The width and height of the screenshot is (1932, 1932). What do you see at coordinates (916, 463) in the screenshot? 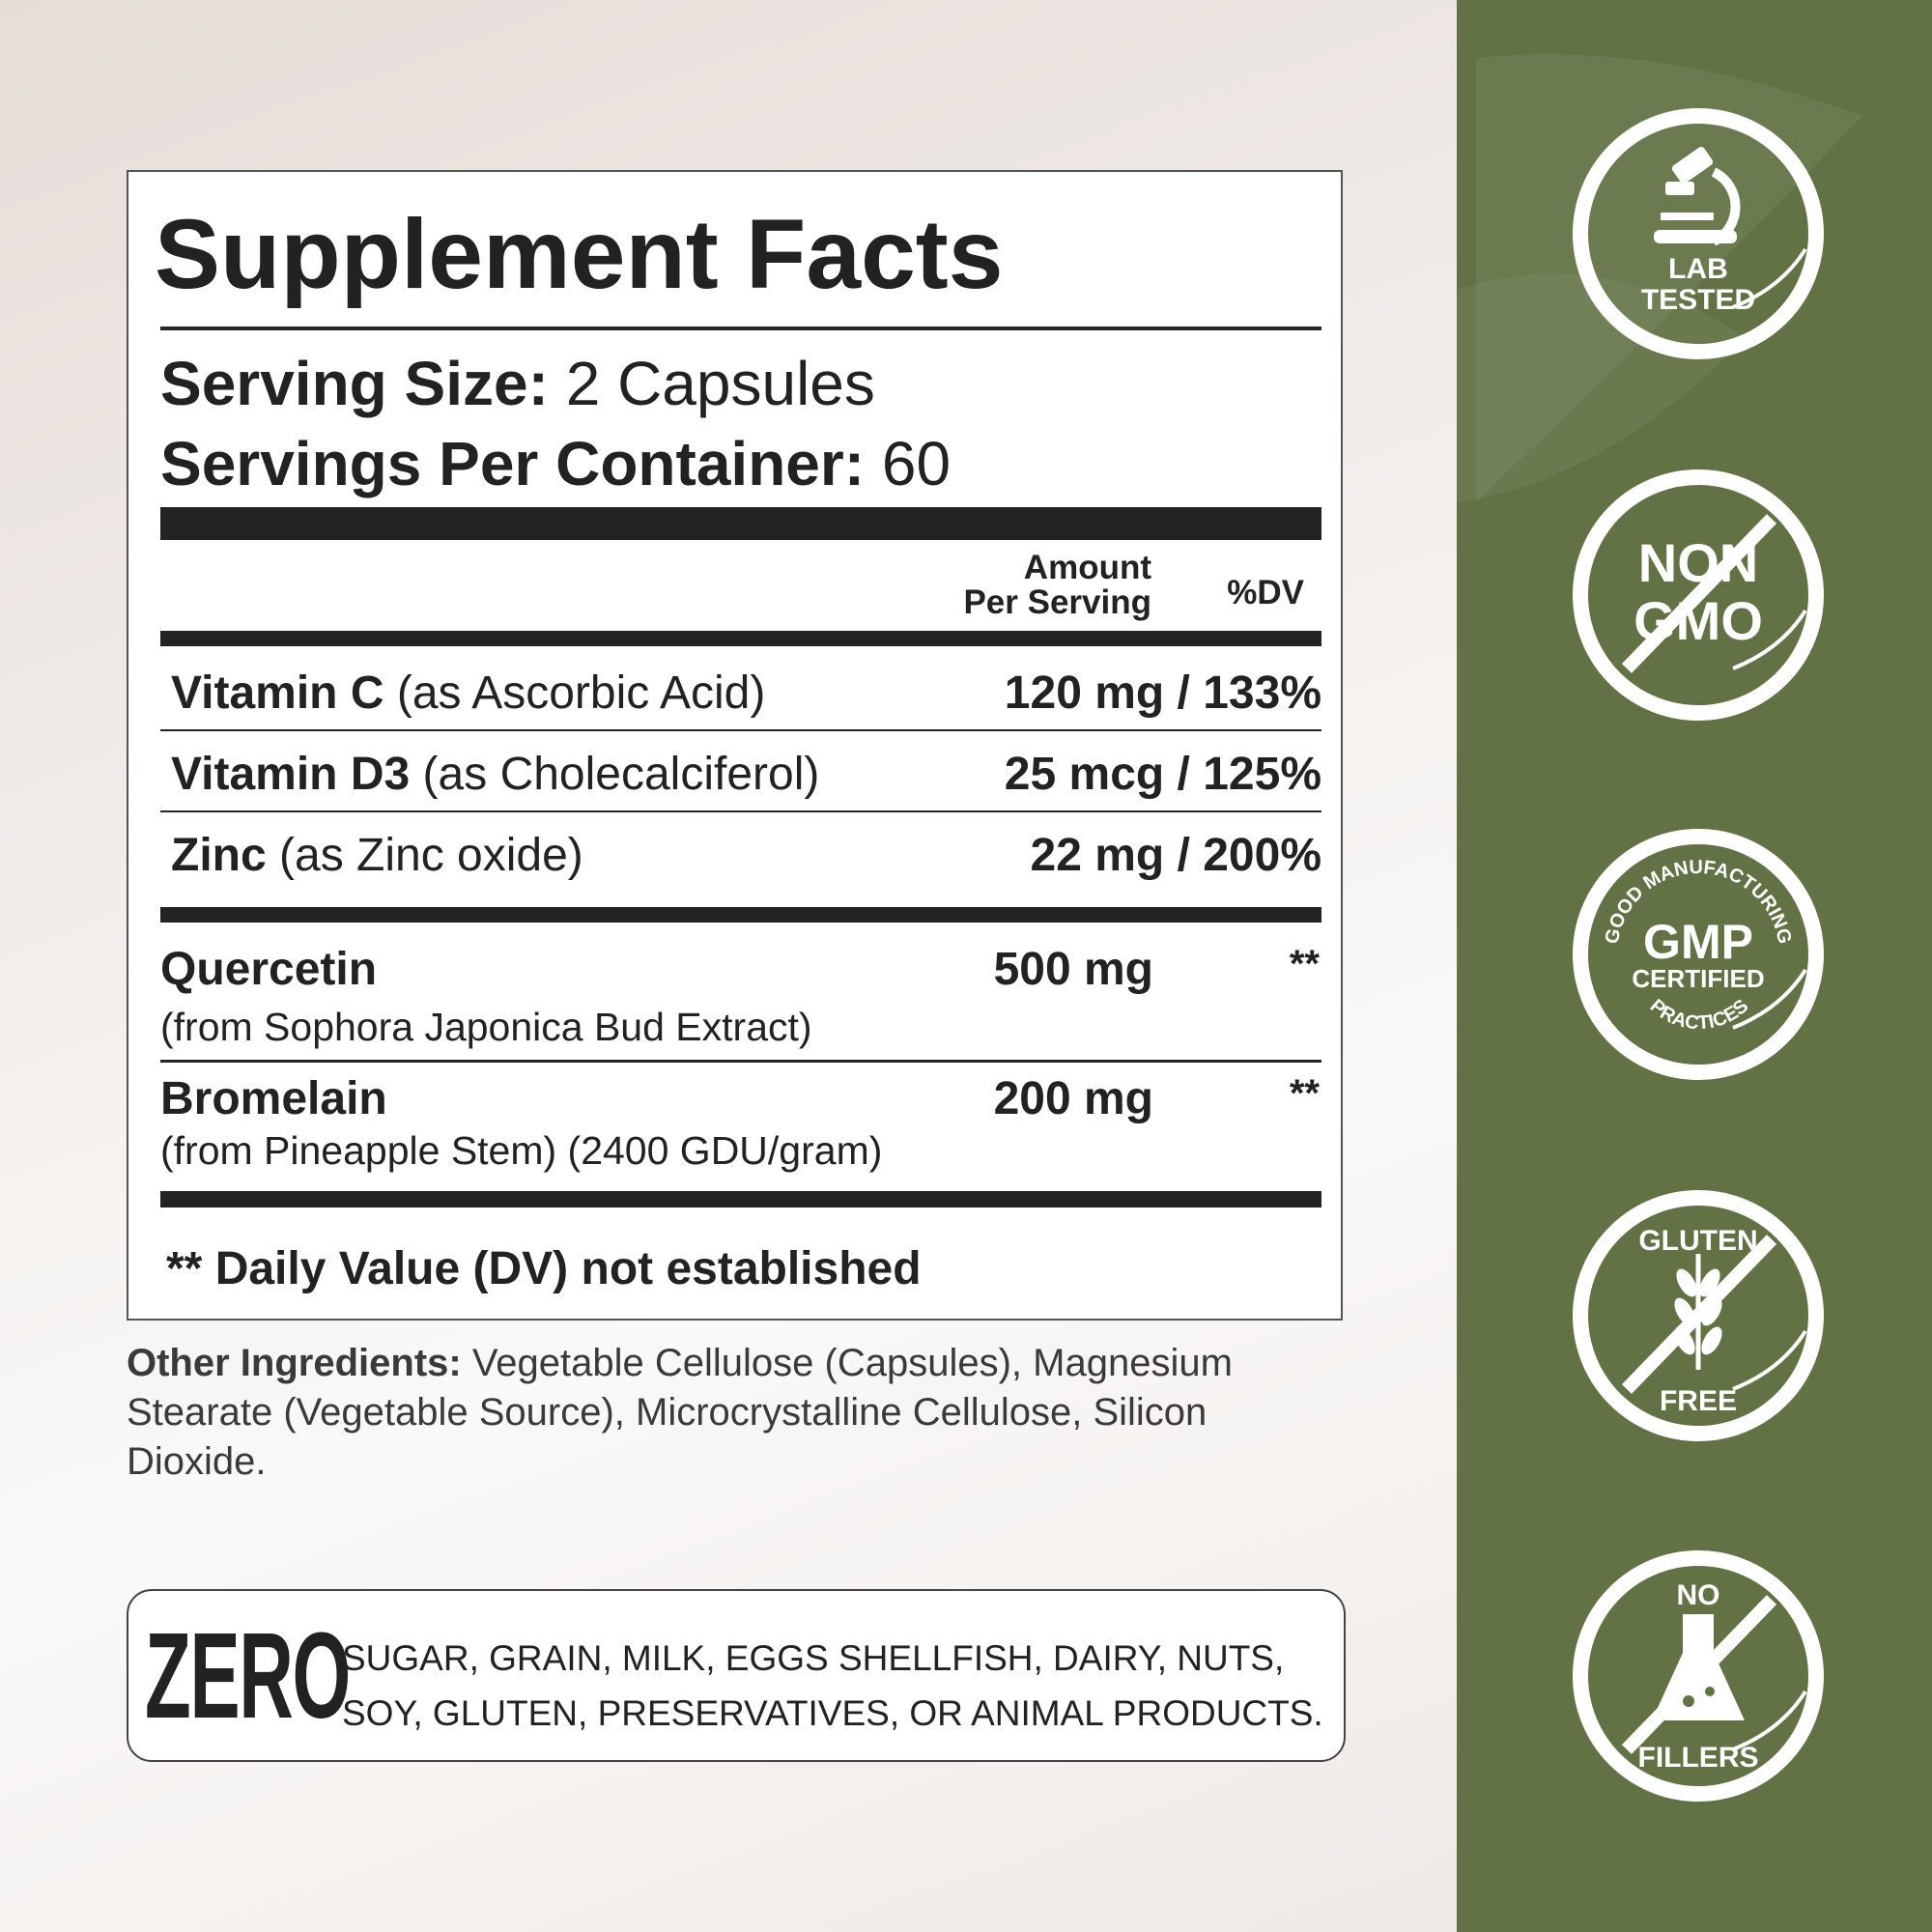
I see `servings-value: 60` at bounding box center [916, 463].